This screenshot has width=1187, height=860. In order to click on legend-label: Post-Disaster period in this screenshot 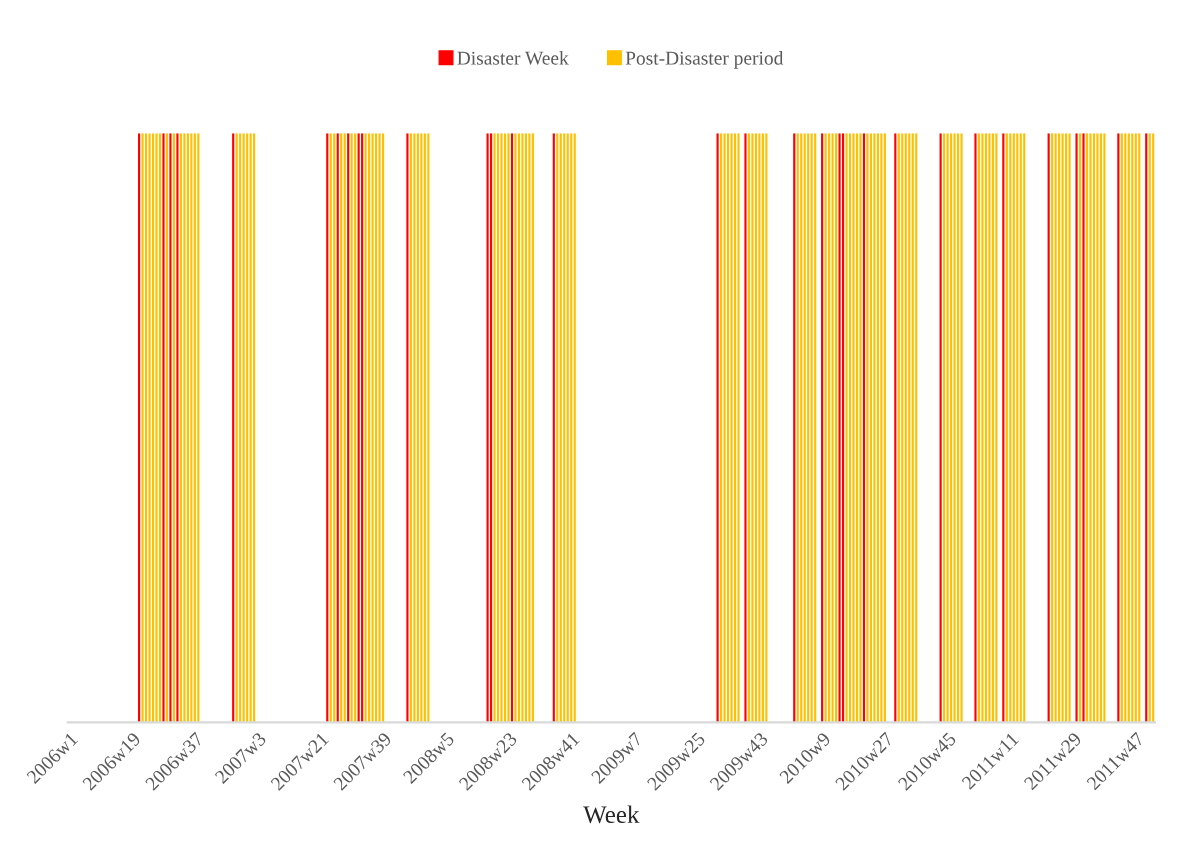, I will do `click(704, 60)`.